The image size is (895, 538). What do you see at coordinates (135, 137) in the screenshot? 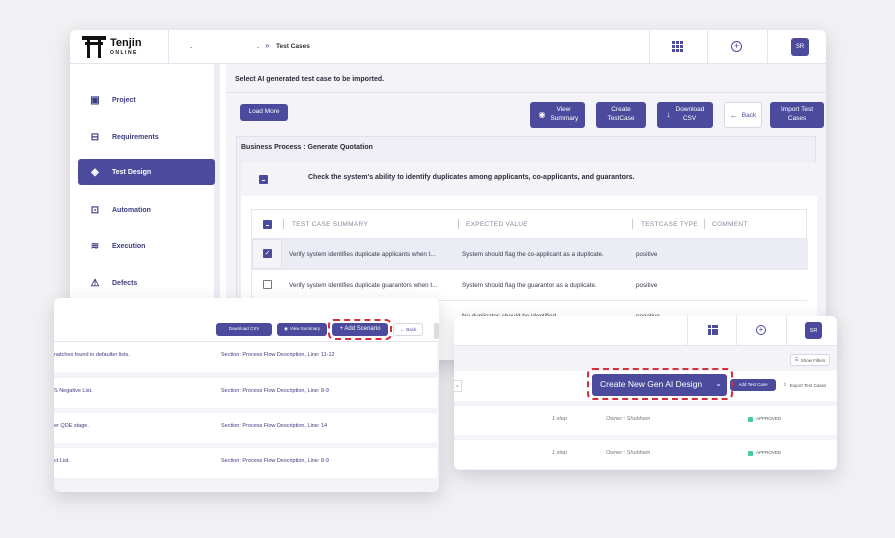
I see `sidebar-item-label: Requirements` at bounding box center [135, 137].